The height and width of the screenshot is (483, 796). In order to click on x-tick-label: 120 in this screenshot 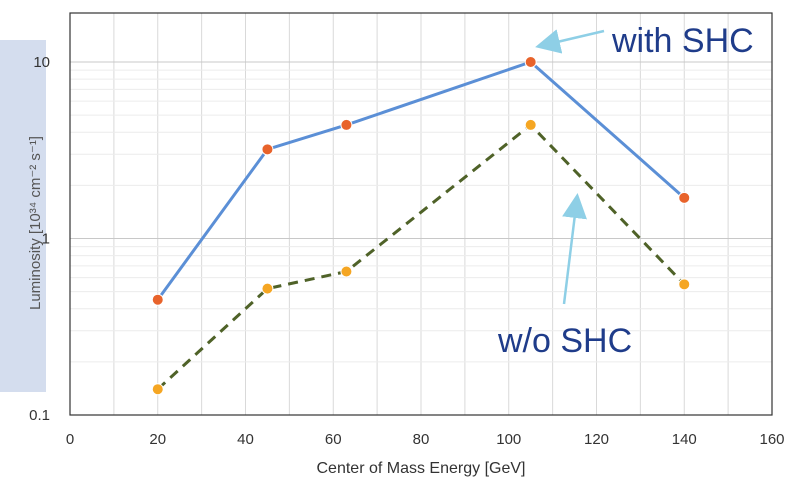, I will do `click(596, 439)`.